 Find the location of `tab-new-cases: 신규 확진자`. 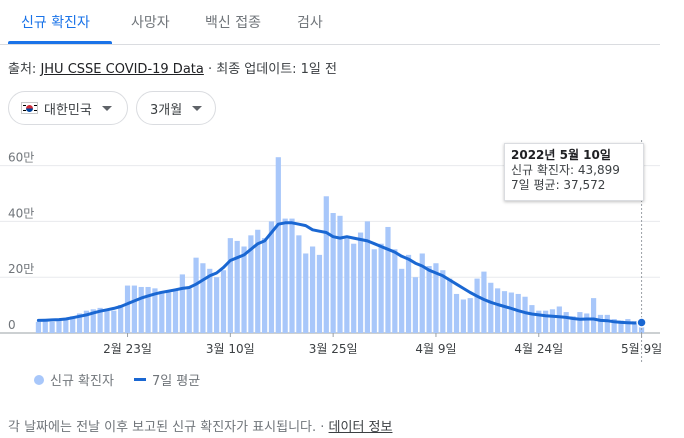

tab-new-cases: 신규 확진자 is located at coordinates (55, 23).